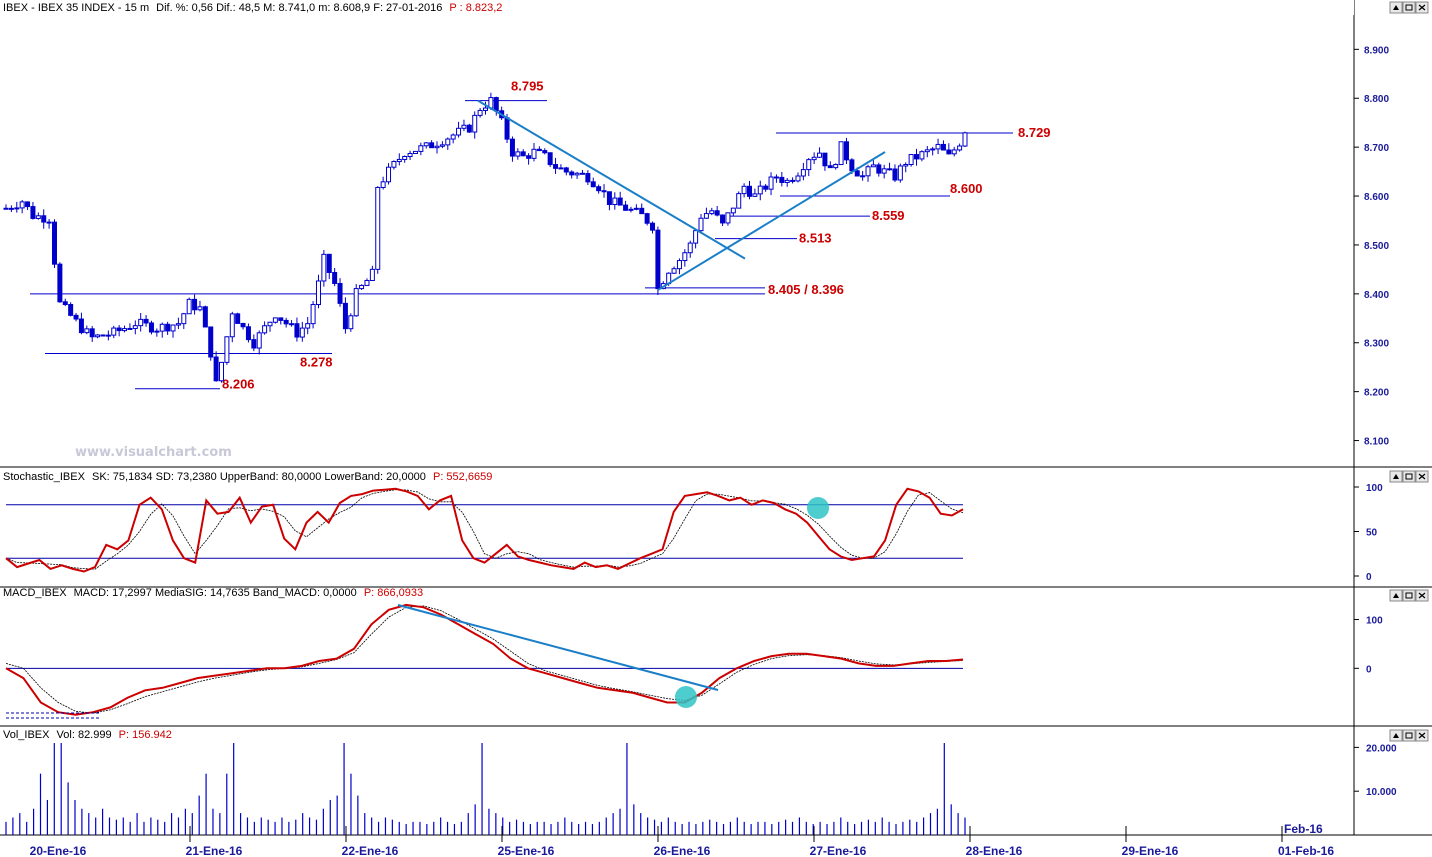 Image resolution: width=1432 pixels, height=857 pixels. Describe the element at coordinates (806, 289) in the screenshot. I see `level-label: 8.405 / 8.396` at that location.